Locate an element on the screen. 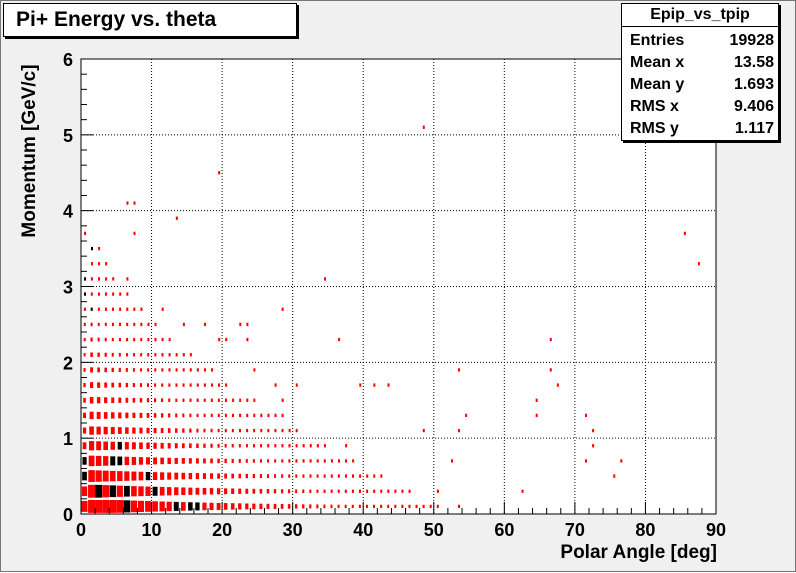  x-tick-label: 10 is located at coordinates (152, 530).